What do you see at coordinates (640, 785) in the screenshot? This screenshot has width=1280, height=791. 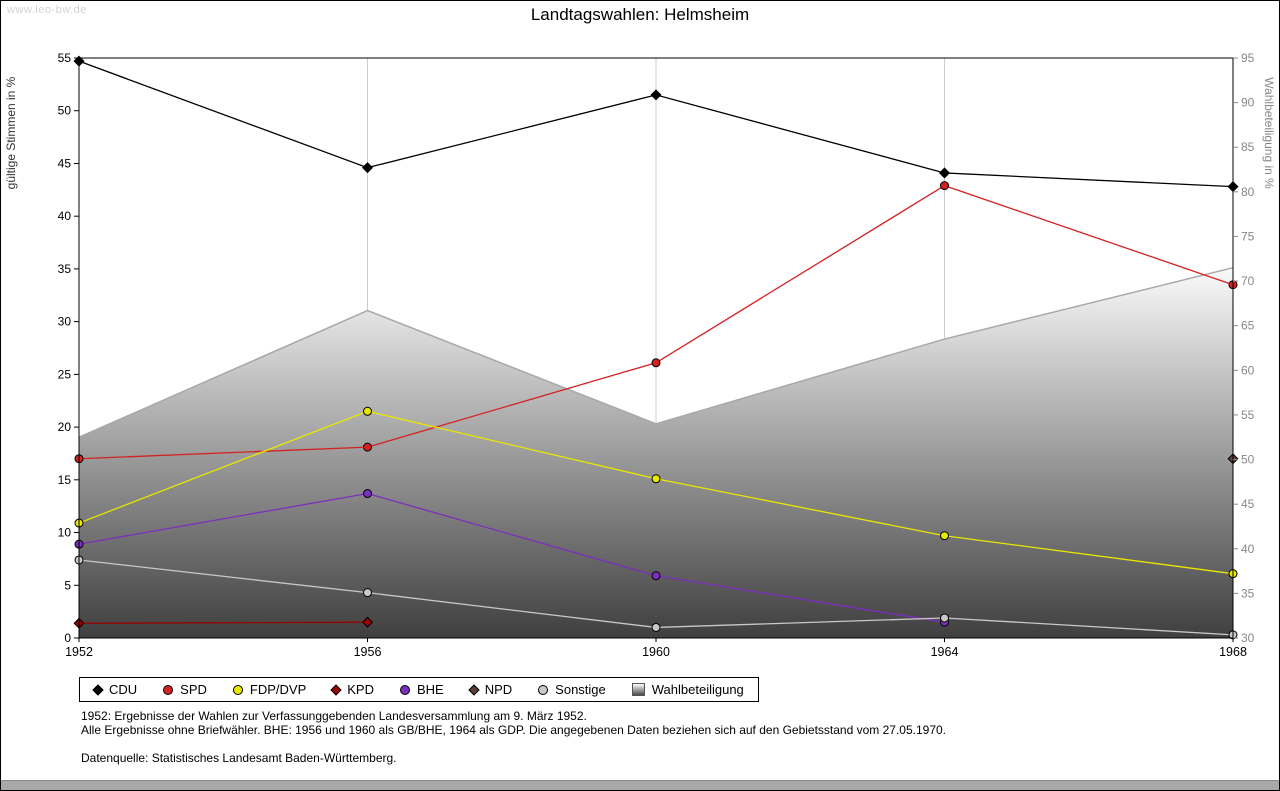 I see `horizontal-scrollbar` at bounding box center [640, 785].